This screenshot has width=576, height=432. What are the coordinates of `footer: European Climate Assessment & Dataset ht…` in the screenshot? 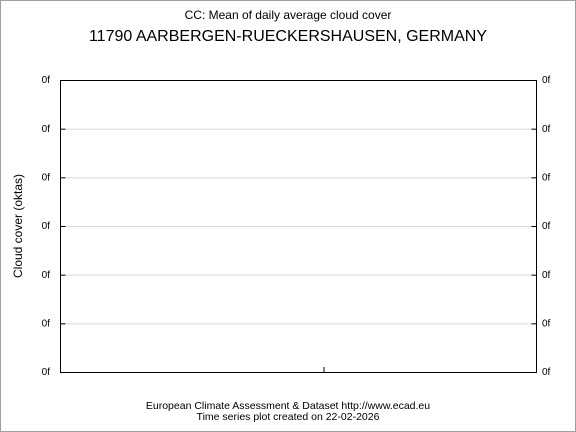 It's located at (288, 406).